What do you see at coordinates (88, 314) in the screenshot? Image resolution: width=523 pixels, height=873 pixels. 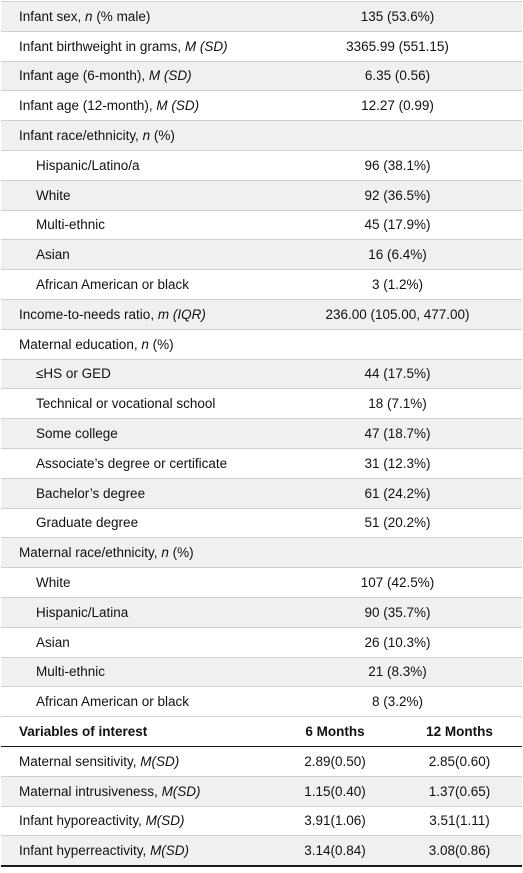 I see `row-label-text: Income-to-needs ratio,` at bounding box center [88, 314].